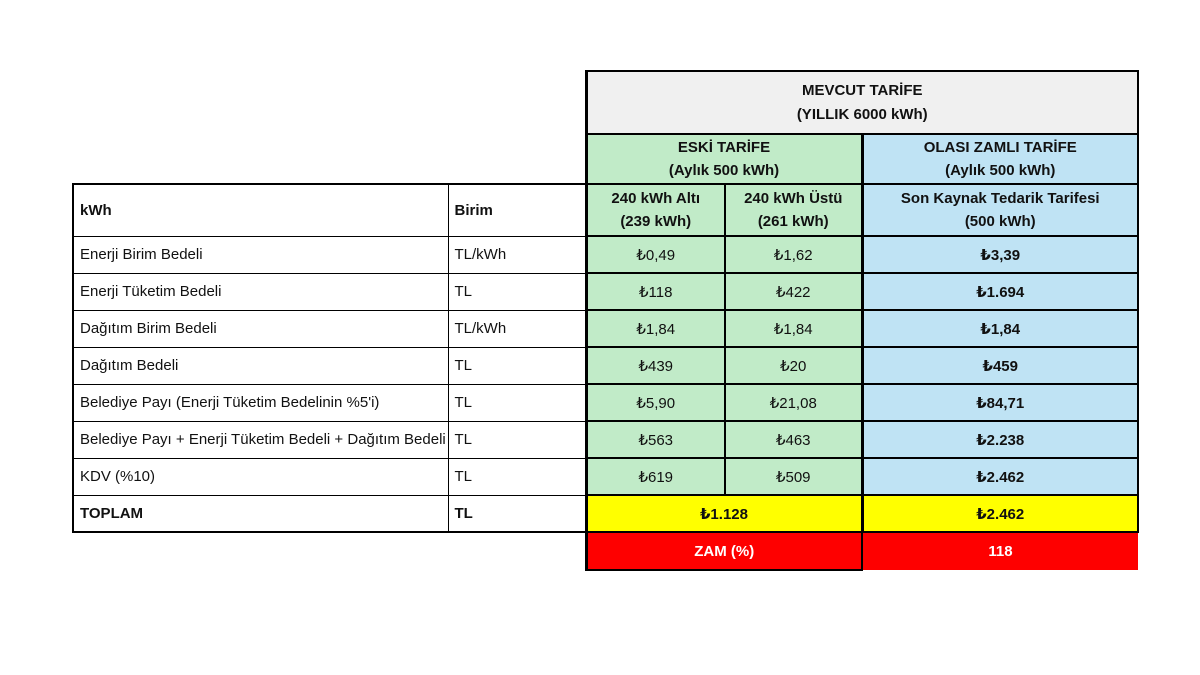 This screenshot has height=675, width=1200. I want to click on column-header-birim: Birim, so click(517, 210).